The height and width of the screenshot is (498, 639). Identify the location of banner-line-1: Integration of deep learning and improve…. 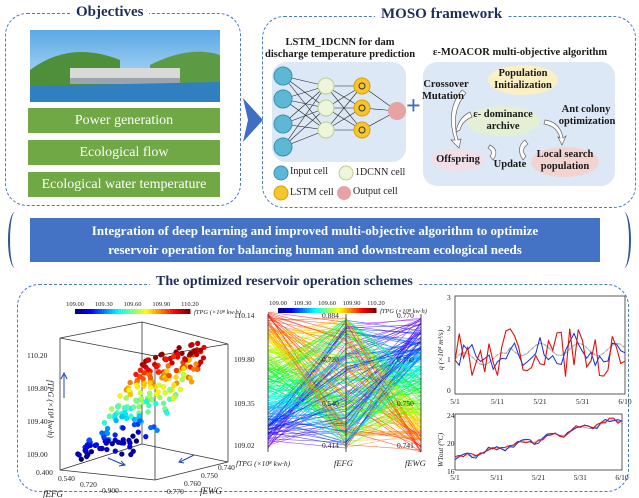
(315, 230).